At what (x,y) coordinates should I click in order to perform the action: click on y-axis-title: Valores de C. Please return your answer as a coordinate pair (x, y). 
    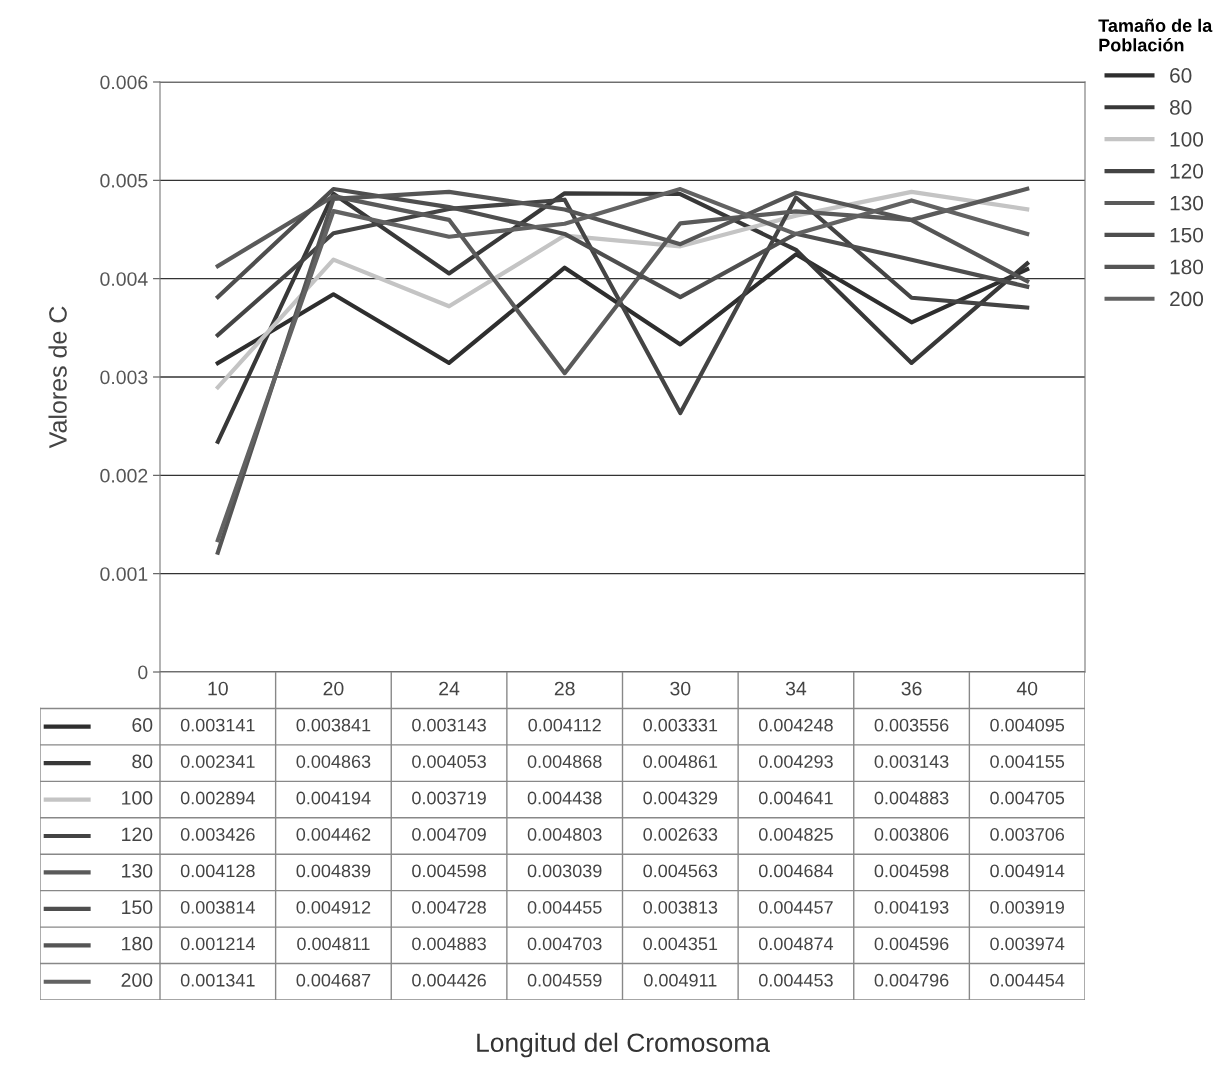
    Looking at the image, I should click on (57, 377).